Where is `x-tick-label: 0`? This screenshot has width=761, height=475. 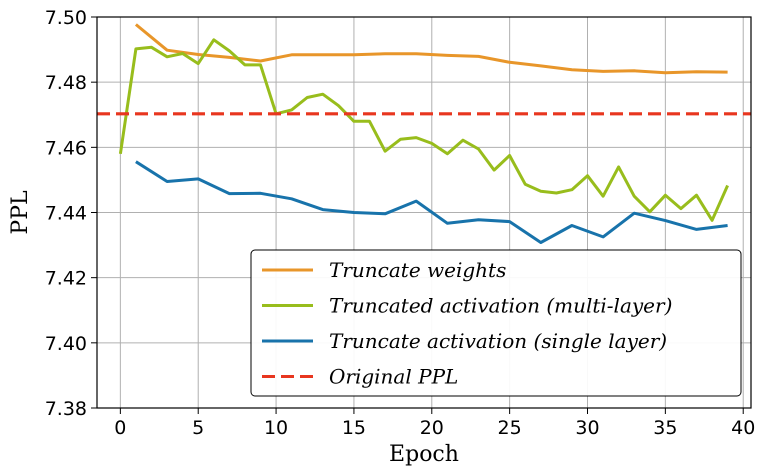 x-tick-label: 0 is located at coordinates (120, 428).